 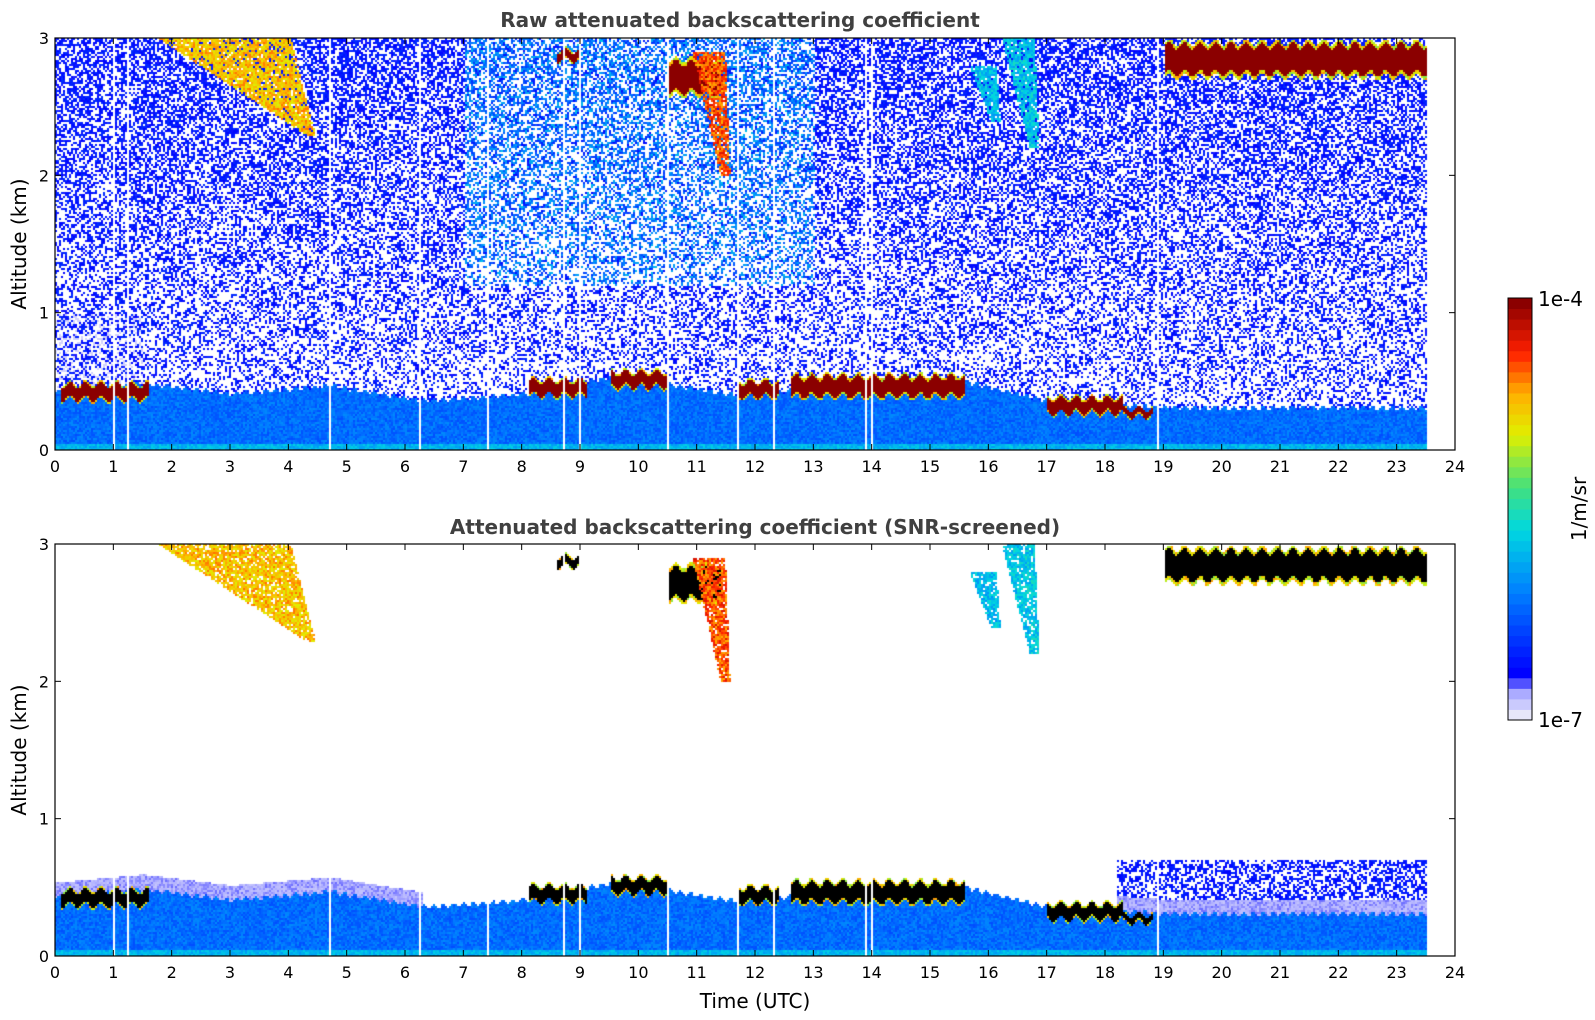 I want to click on x-tick-label: 18, so click(x=1105, y=466).